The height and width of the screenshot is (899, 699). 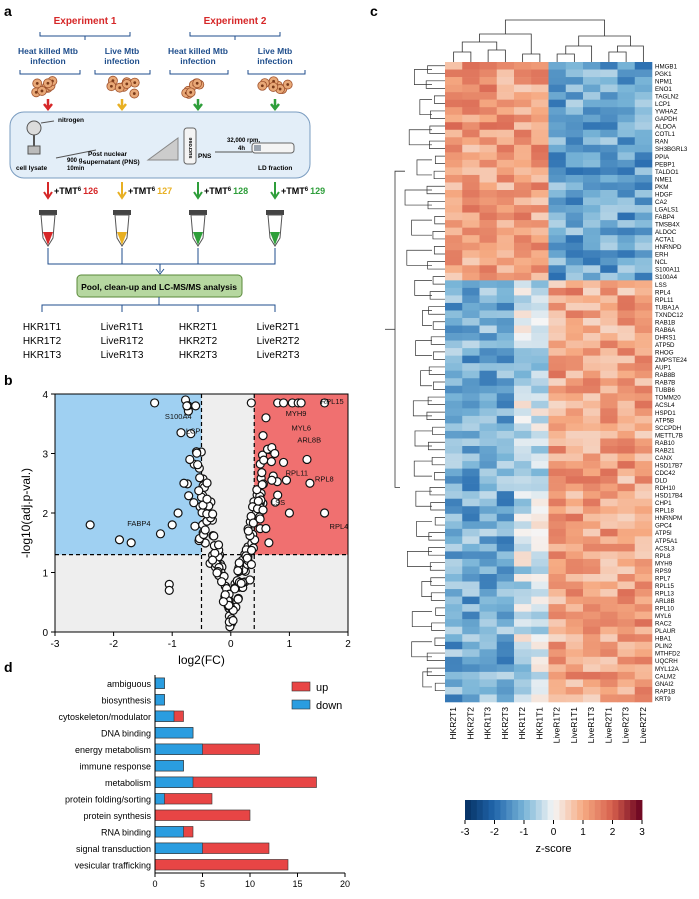 What do you see at coordinates (198, 238) in the screenshot?
I see `tube-sample` at bounding box center [198, 238].